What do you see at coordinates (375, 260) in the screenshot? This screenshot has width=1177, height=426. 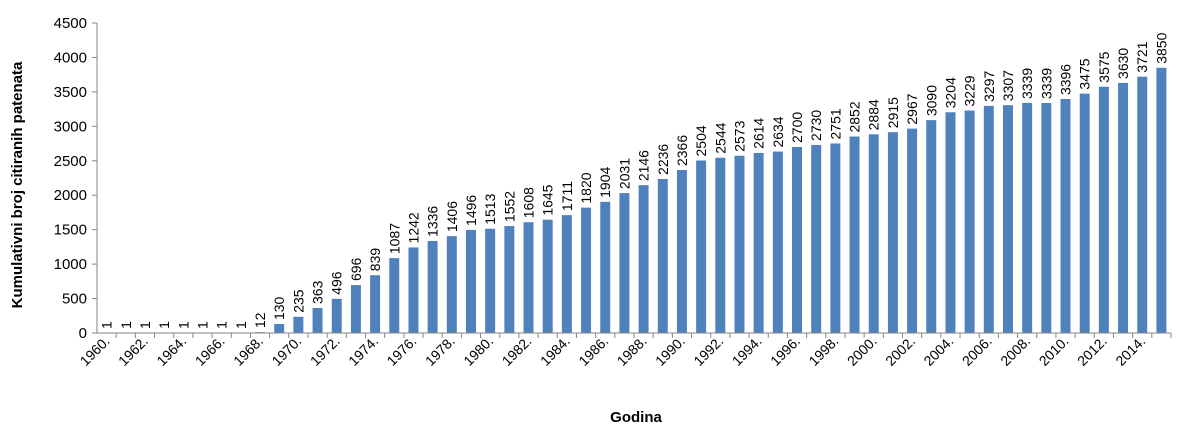 I see `data-label: 839` at bounding box center [375, 260].